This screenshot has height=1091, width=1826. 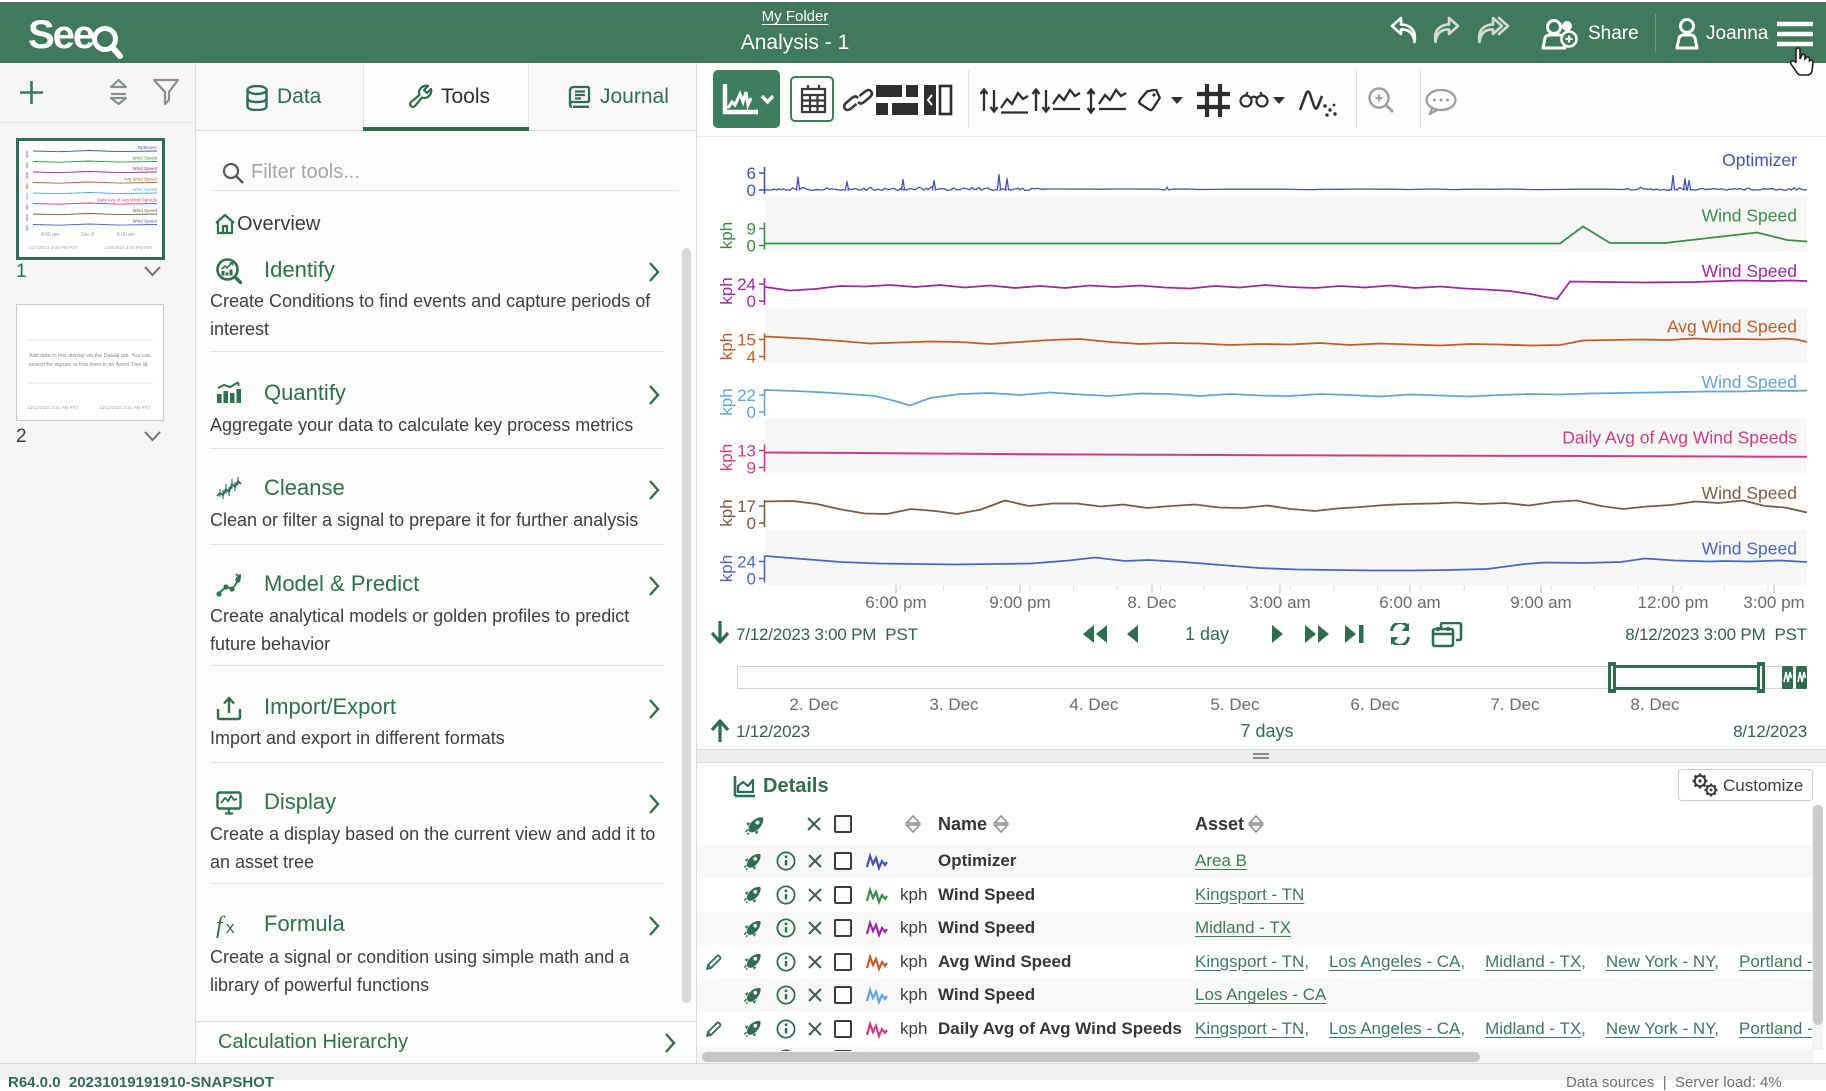 I want to click on svg-text: 17, so click(x=746, y=506).